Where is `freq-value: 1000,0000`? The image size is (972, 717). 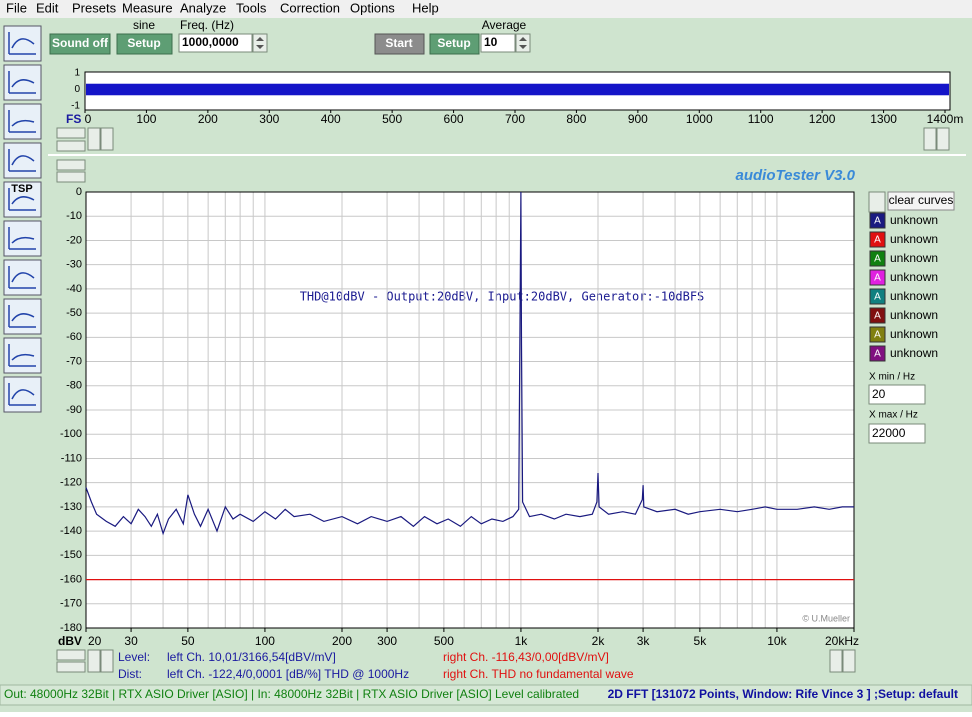
freq-value: 1000,0000 is located at coordinates (210, 42).